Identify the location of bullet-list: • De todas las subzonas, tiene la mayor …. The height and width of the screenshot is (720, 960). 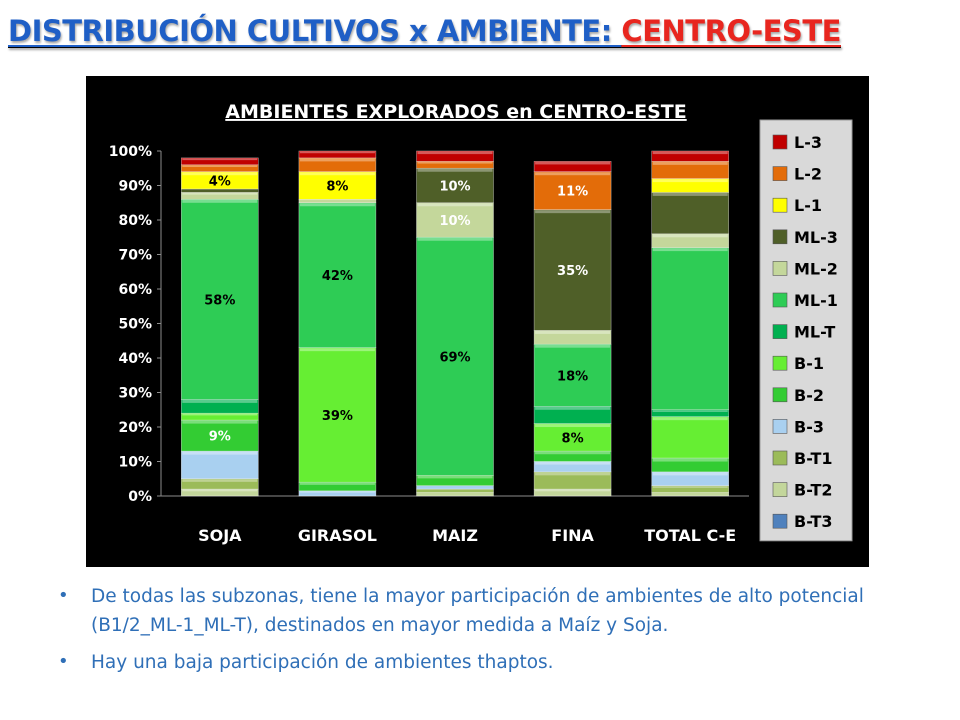
(498, 633).